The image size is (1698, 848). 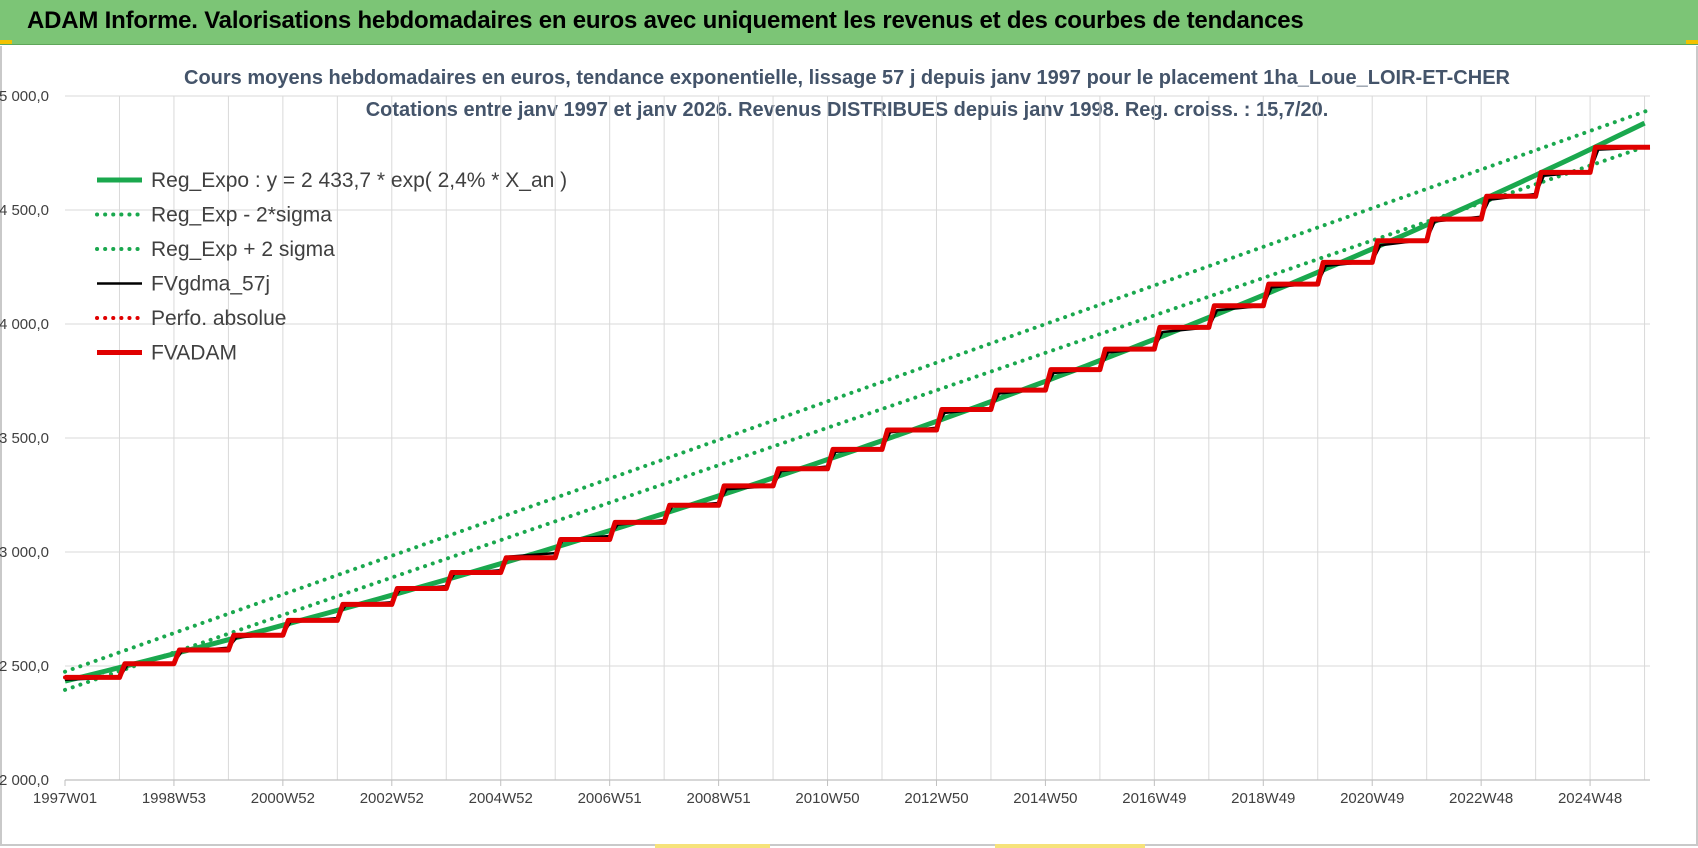 I want to click on x-tick-label: 2022W48, so click(x=1481, y=798).